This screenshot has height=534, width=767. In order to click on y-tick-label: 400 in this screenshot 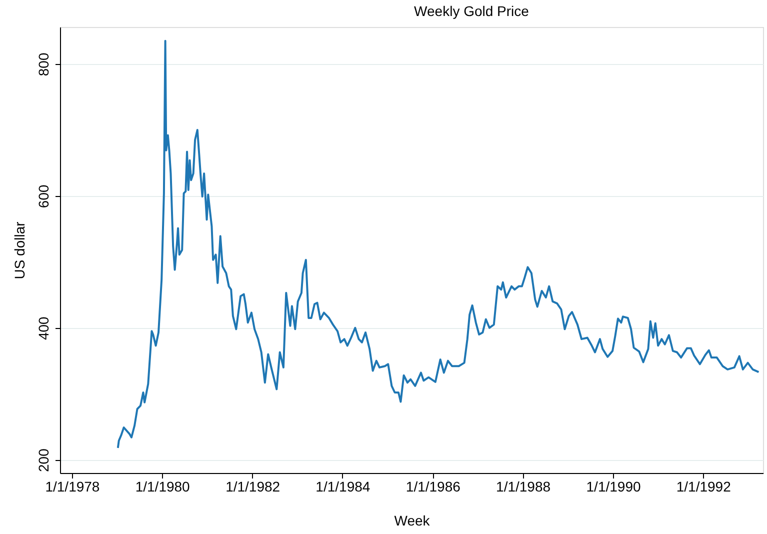, I will do `click(44, 328)`.